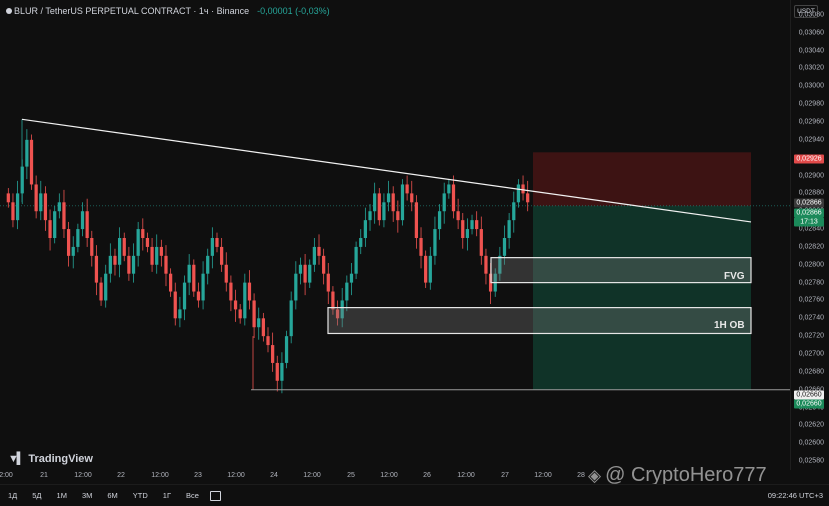 This screenshot has height=506, width=829. I want to click on fvg-label: FVG, so click(734, 276).